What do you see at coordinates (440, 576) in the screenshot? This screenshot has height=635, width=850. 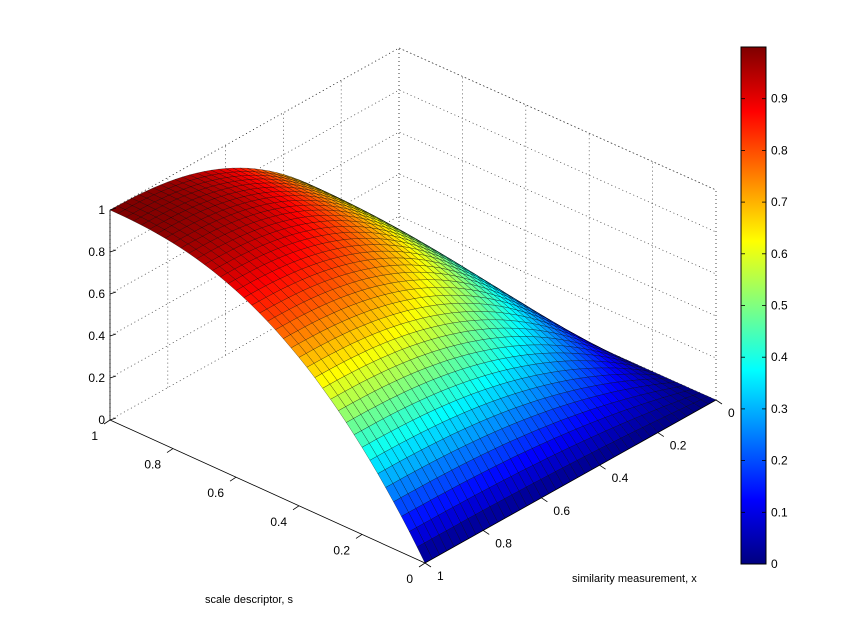 I see `x-tick-label: 1` at bounding box center [440, 576].